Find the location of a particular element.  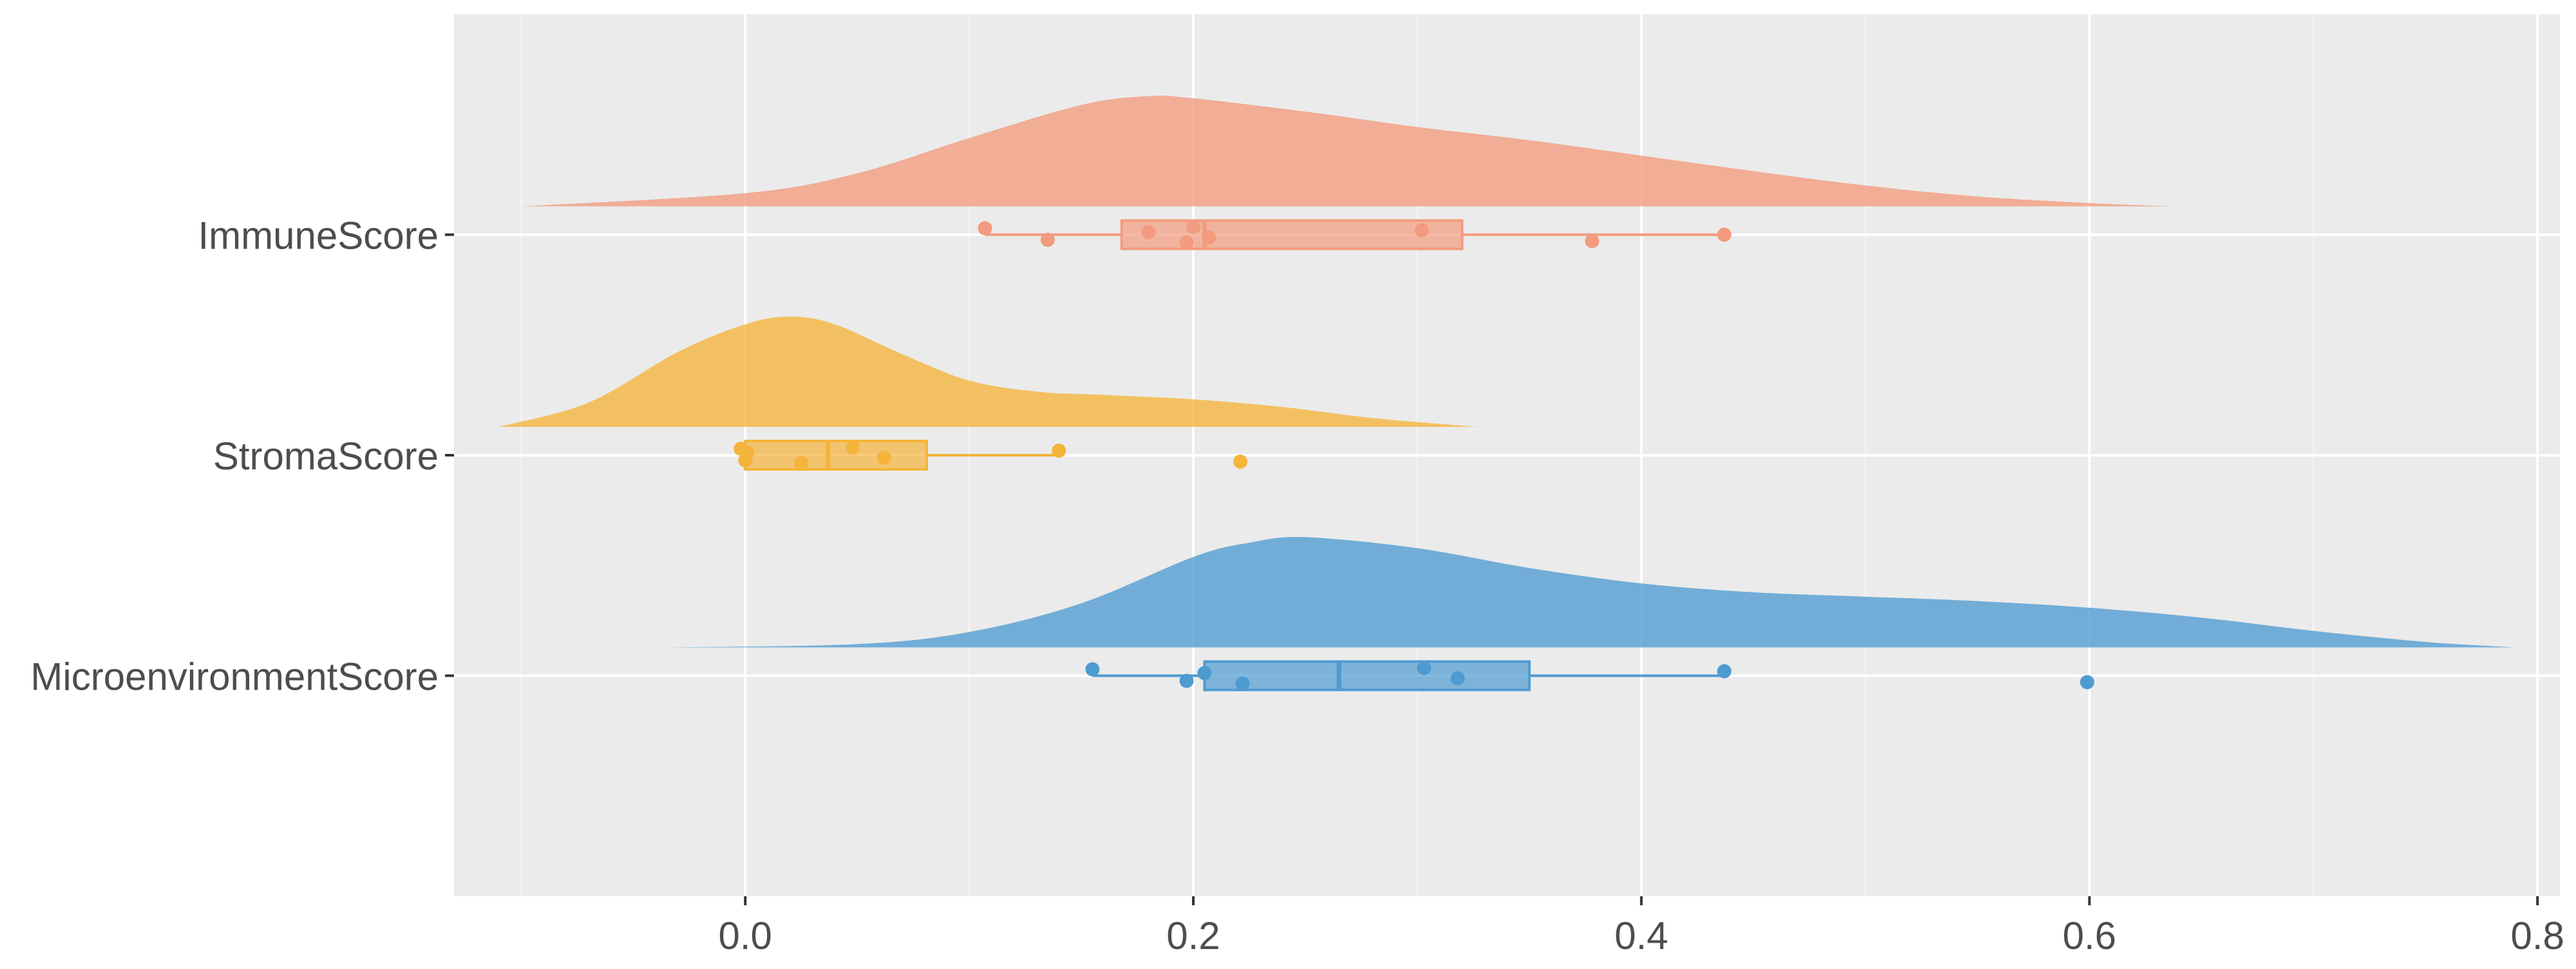

x-axis-tick-label: 0.6 is located at coordinates (2089, 935).